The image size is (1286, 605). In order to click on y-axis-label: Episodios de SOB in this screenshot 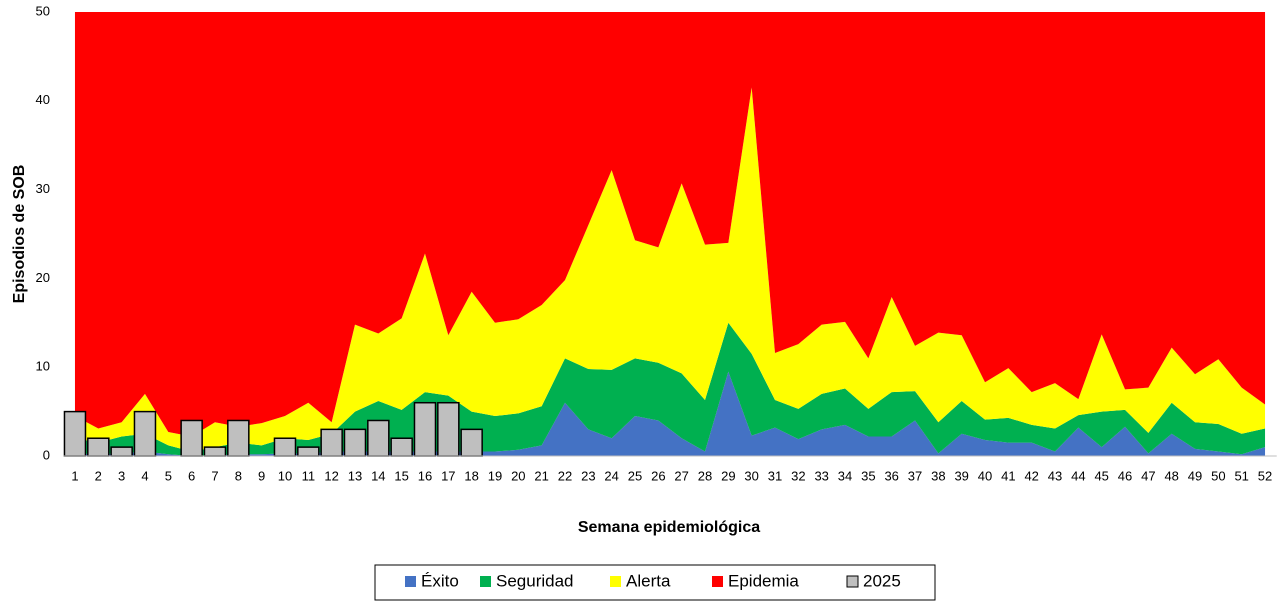, I will do `click(19, 234)`.